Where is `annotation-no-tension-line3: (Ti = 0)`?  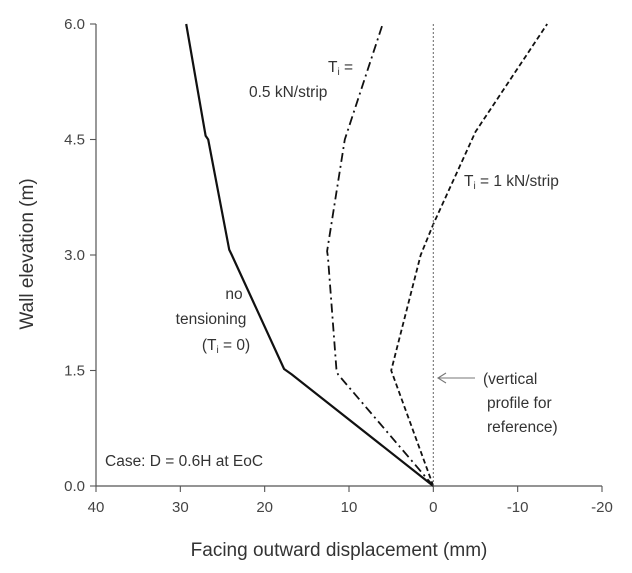
annotation-no-tension-line3: (Ti = 0) is located at coordinates (226, 346).